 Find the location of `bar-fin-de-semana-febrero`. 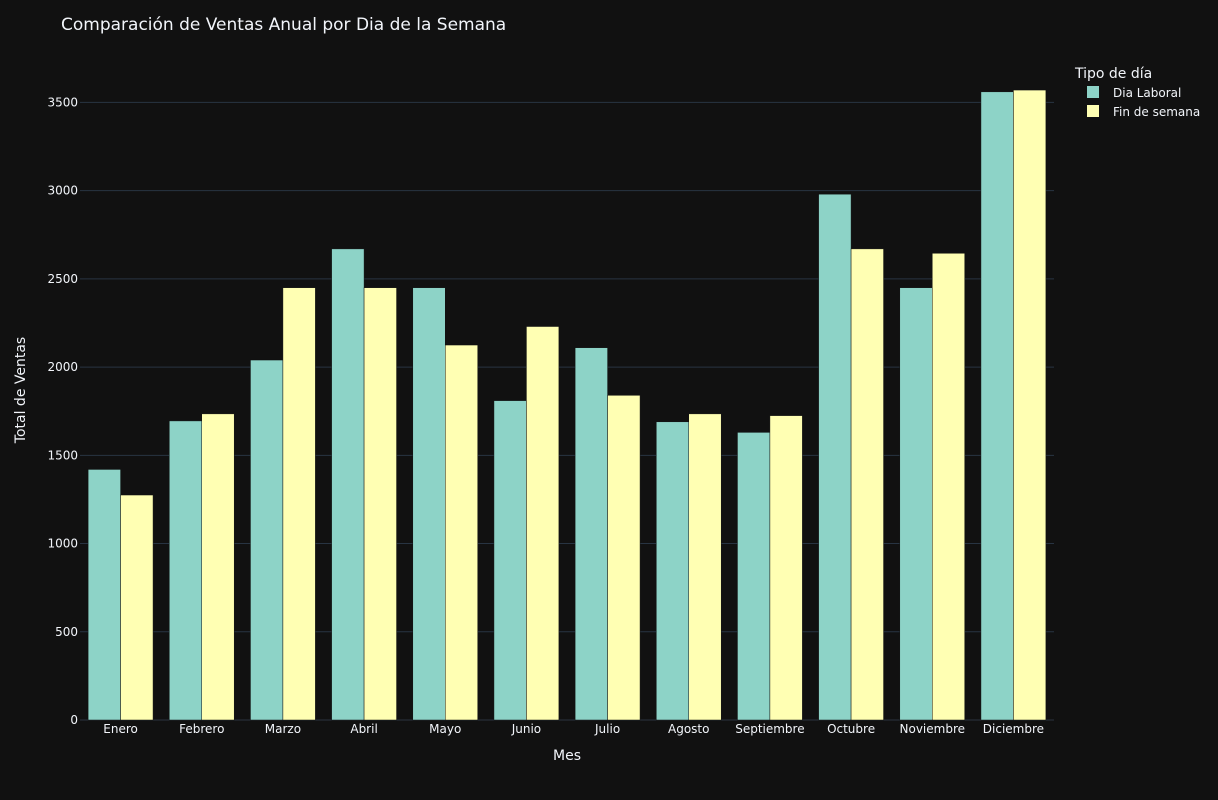

bar-fin-de-semana-febrero is located at coordinates (218, 567).